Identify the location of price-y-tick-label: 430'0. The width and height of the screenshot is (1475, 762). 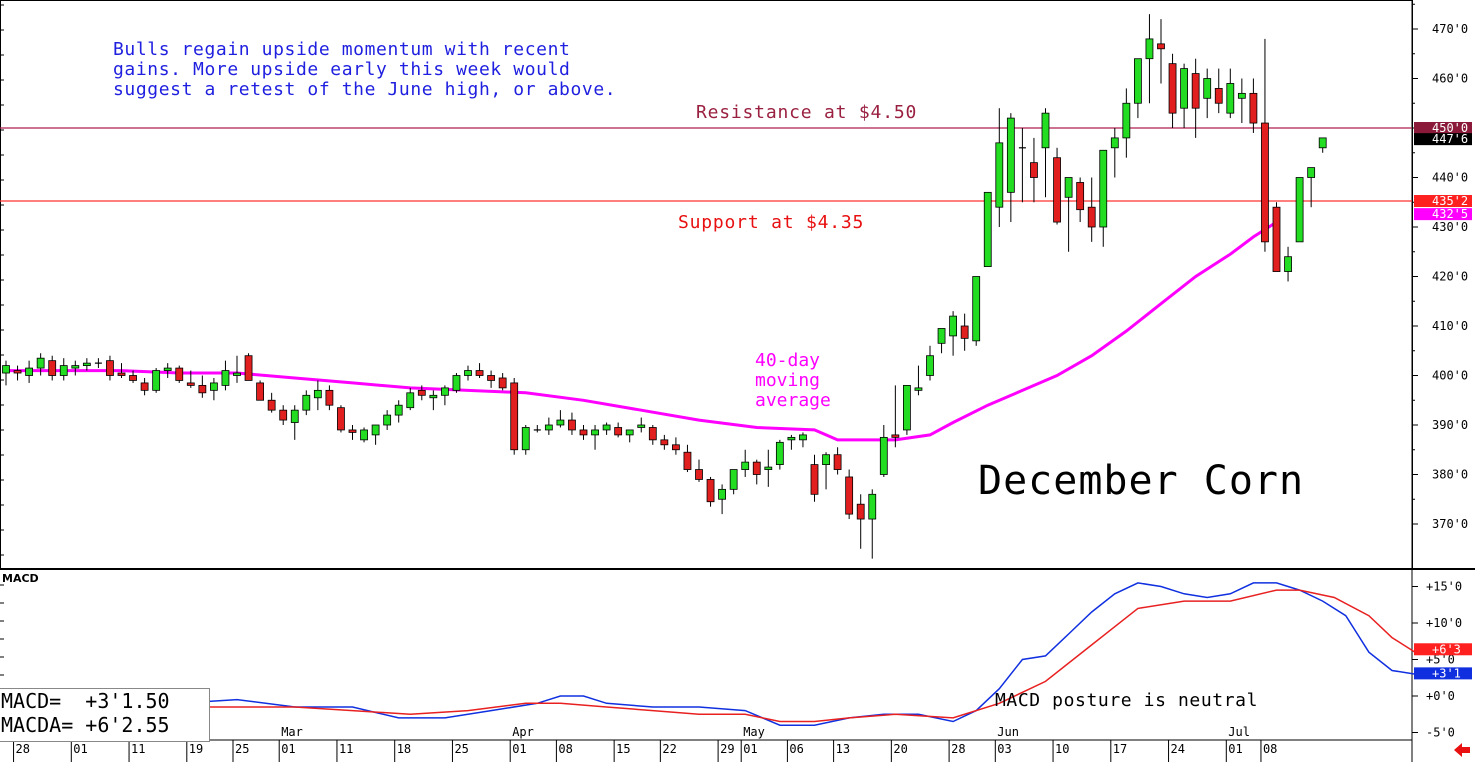
(1450, 227).